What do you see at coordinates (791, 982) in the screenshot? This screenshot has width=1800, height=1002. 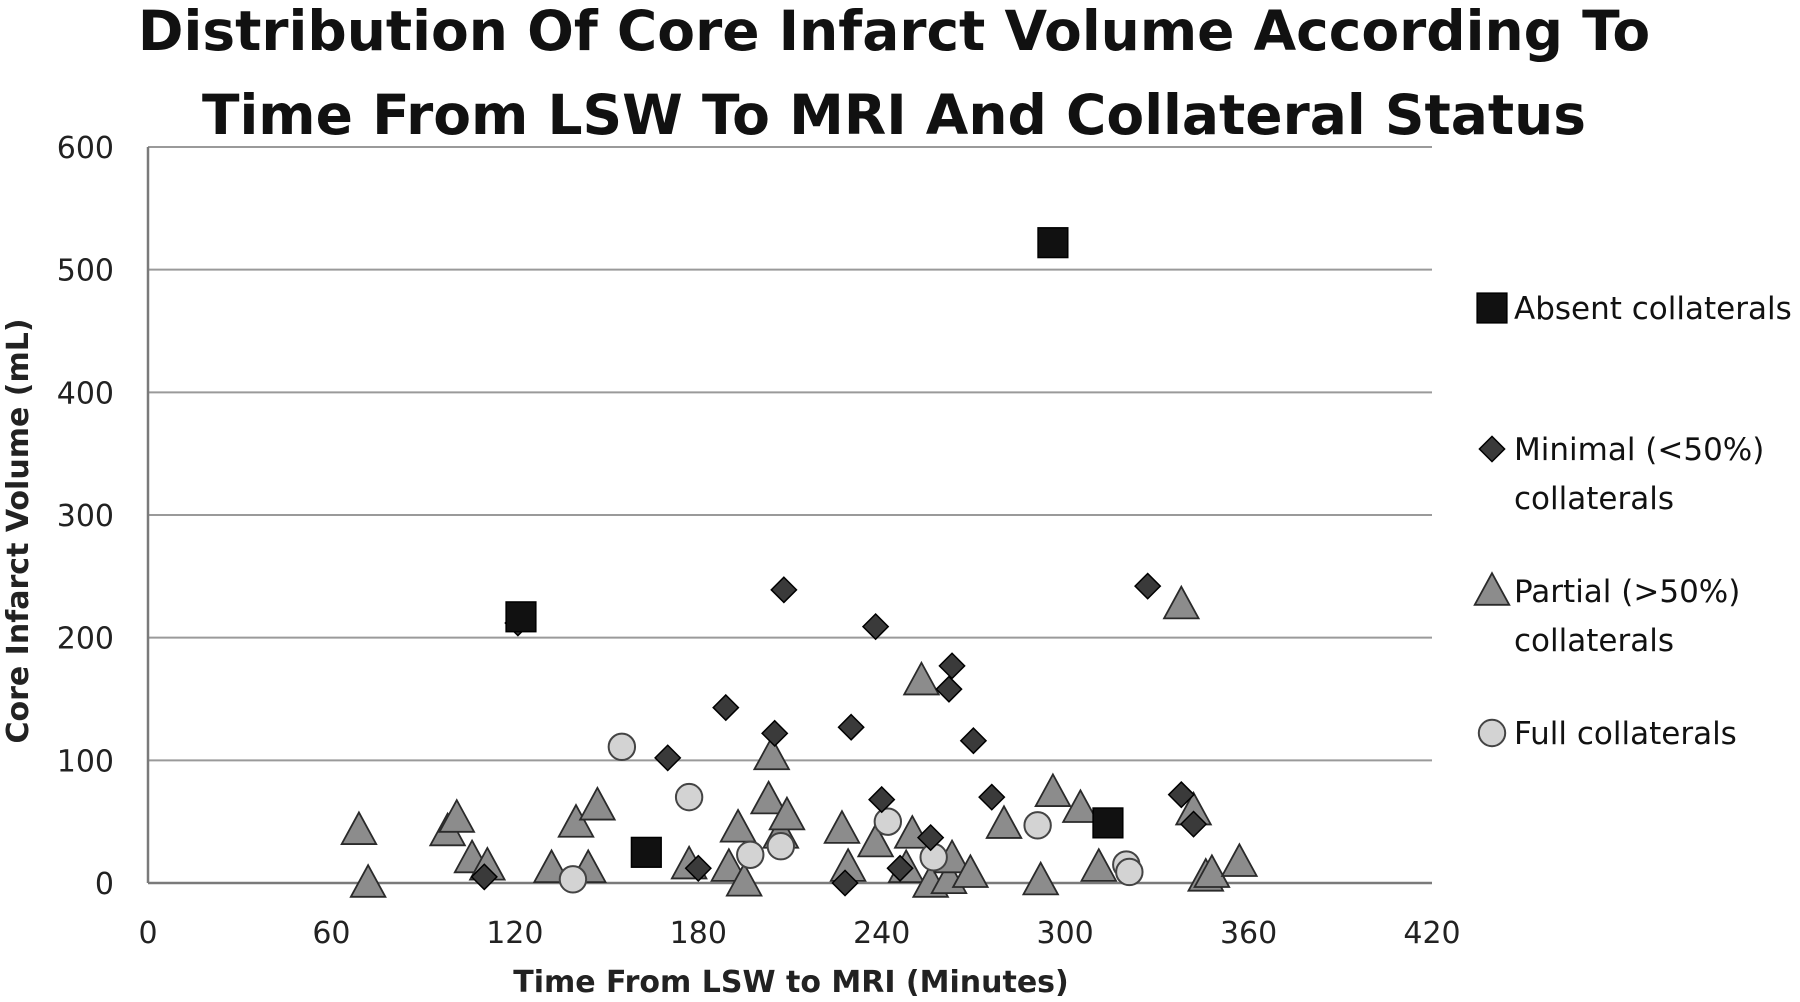 I see `x-axis-label: Time From LSW to MRI (Minutes)` at bounding box center [791, 982].